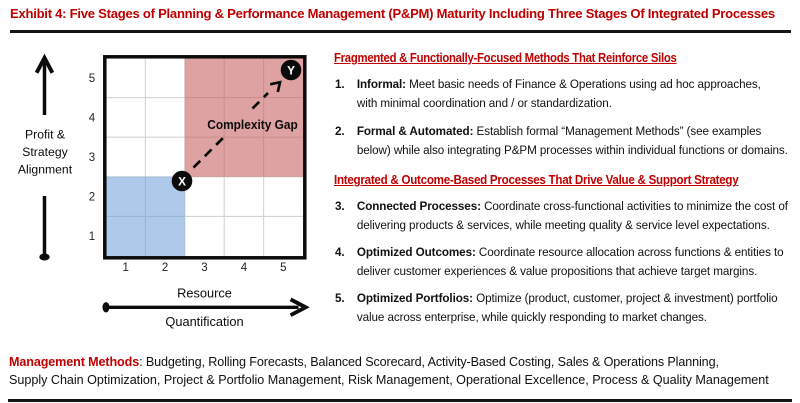 The height and width of the screenshot is (403, 800). Describe the element at coordinates (204, 321) in the screenshot. I see `svg-text: Quantification` at that location.